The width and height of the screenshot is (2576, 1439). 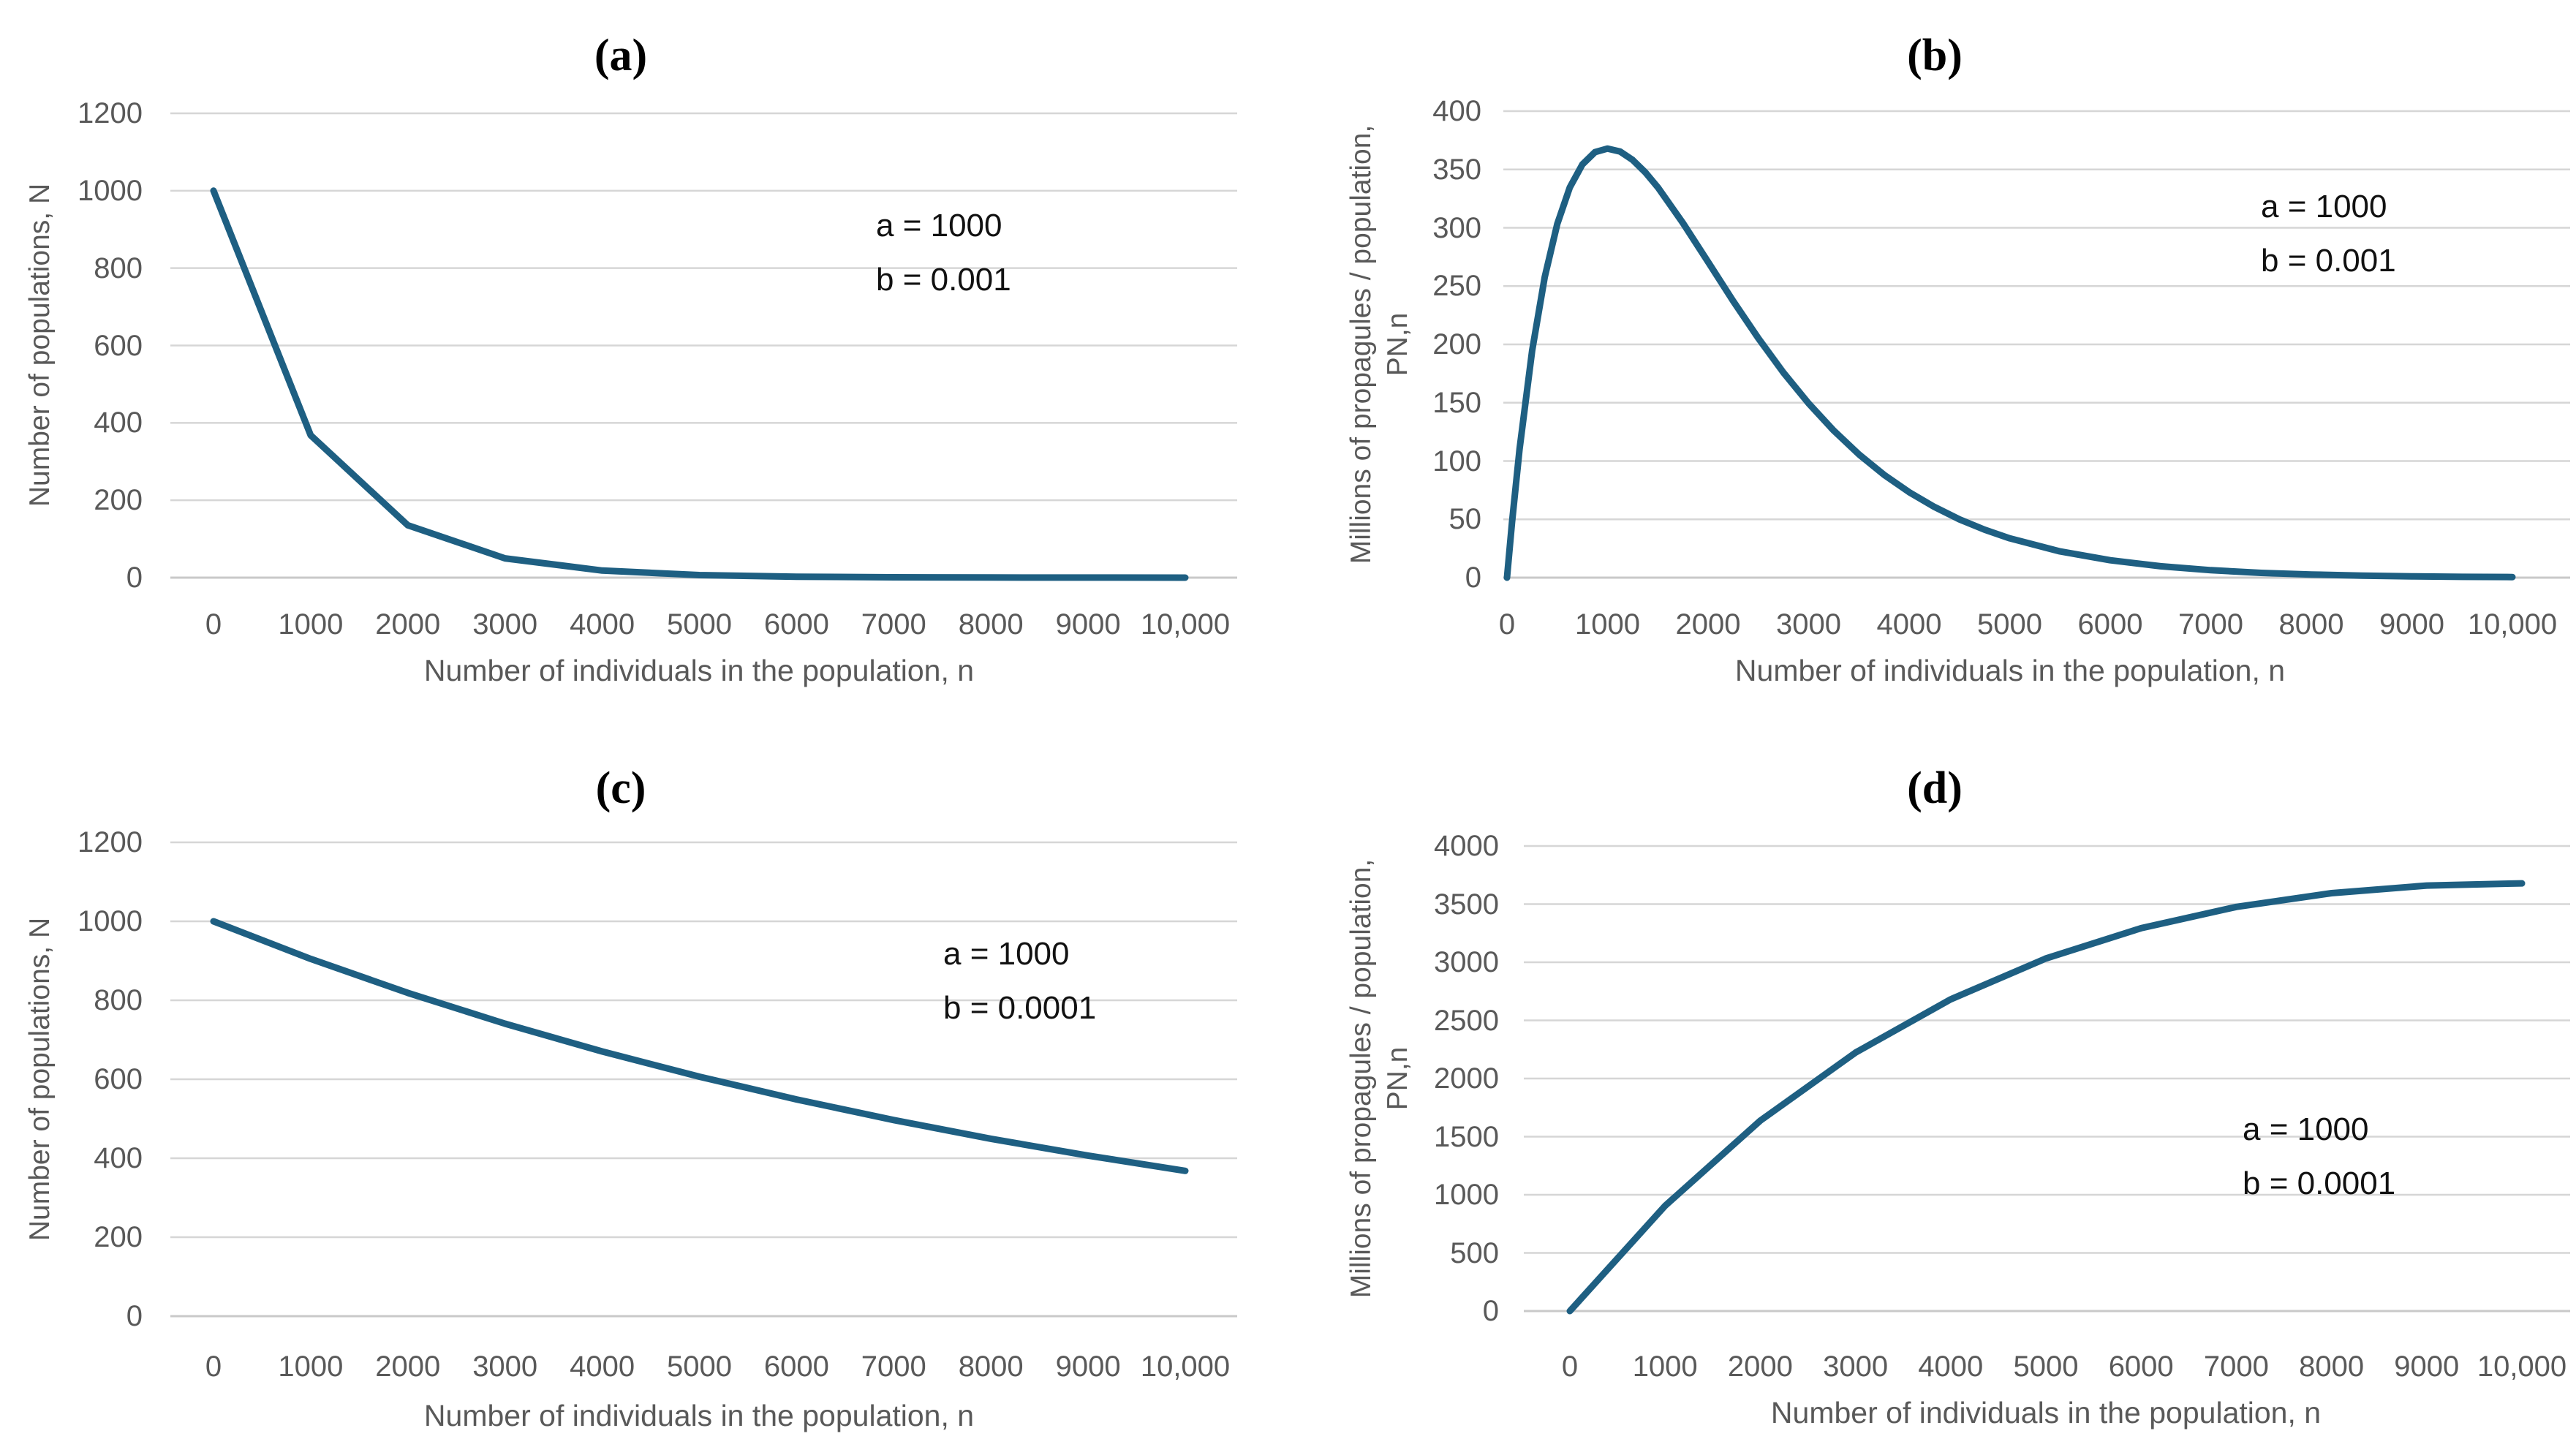 What do you see at coordinates (1856, 1367) in the screenshot?
I see `panel-d-x-tick: 3000` at bounding box center [1856, 1367].